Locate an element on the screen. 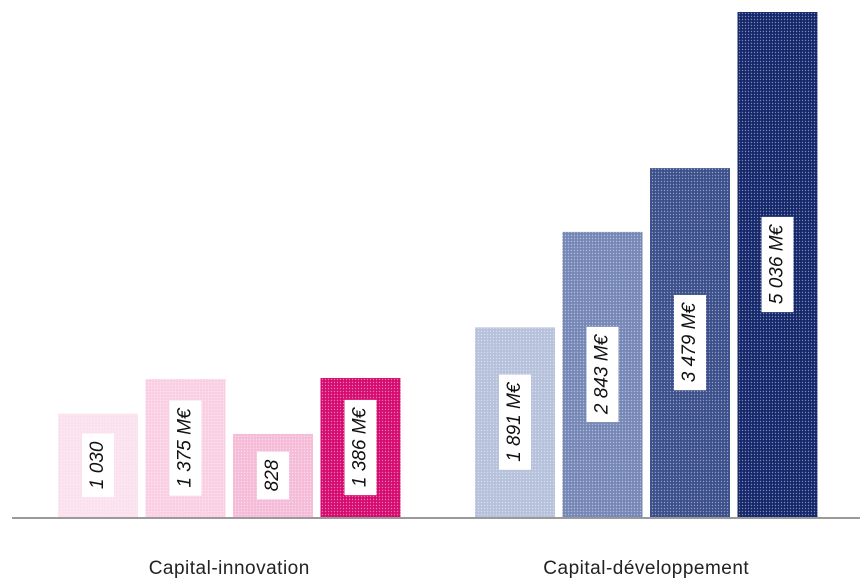 The image size is (862, 588). value-label: 1 891 M€ is located at coordinates (514, 421).